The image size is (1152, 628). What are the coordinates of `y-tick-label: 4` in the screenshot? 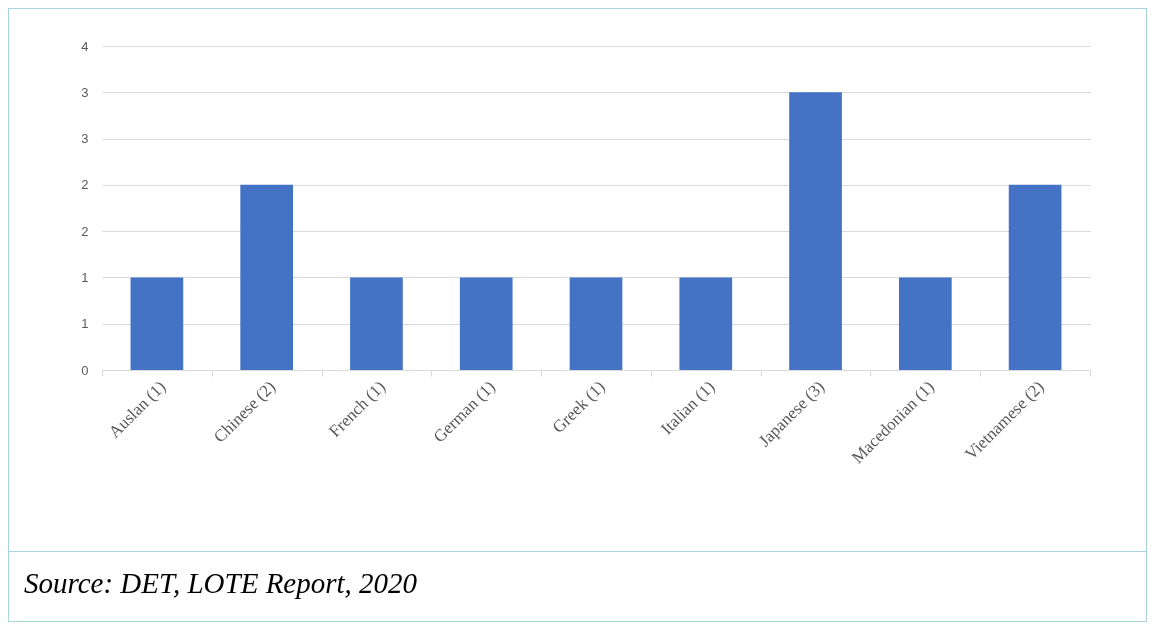 It's located at (85, 46).